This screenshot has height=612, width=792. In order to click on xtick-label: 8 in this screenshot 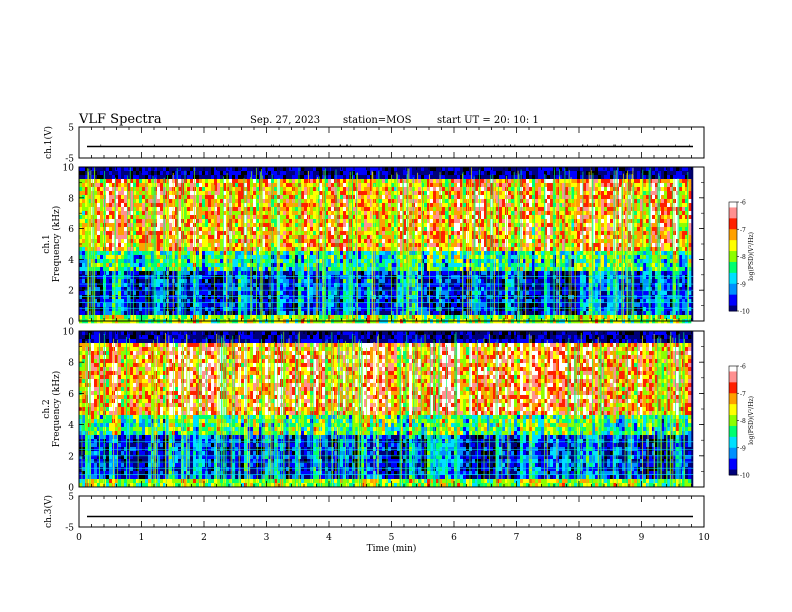, I will do `click(579, 538)`.